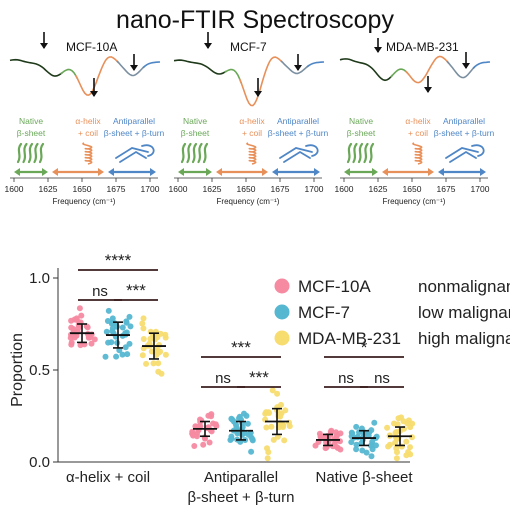 Image resolution: width=510 pixels, height=510 pixels. I want to click on legend-series-name: MCF-10A, so click(334, 286).